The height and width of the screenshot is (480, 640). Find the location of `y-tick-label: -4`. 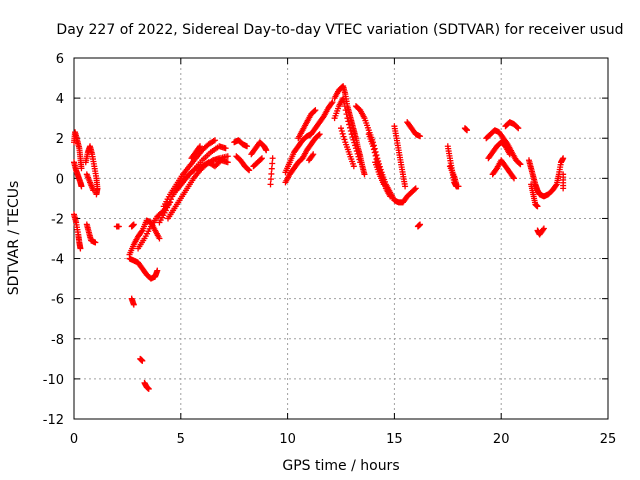

y-tick-label: -4 is located at coordinates (57, 260).